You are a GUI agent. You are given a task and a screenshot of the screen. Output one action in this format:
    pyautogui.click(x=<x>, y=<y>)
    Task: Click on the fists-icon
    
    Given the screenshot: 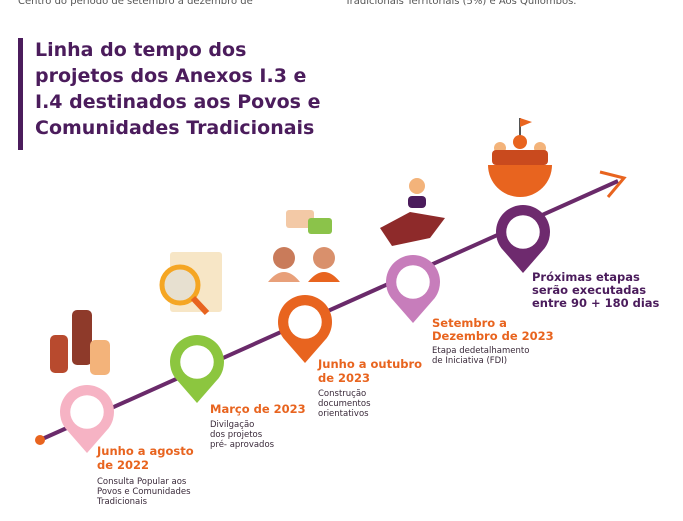 What is the action you would take?
    pyautogui.click(x=80, y=342)
    